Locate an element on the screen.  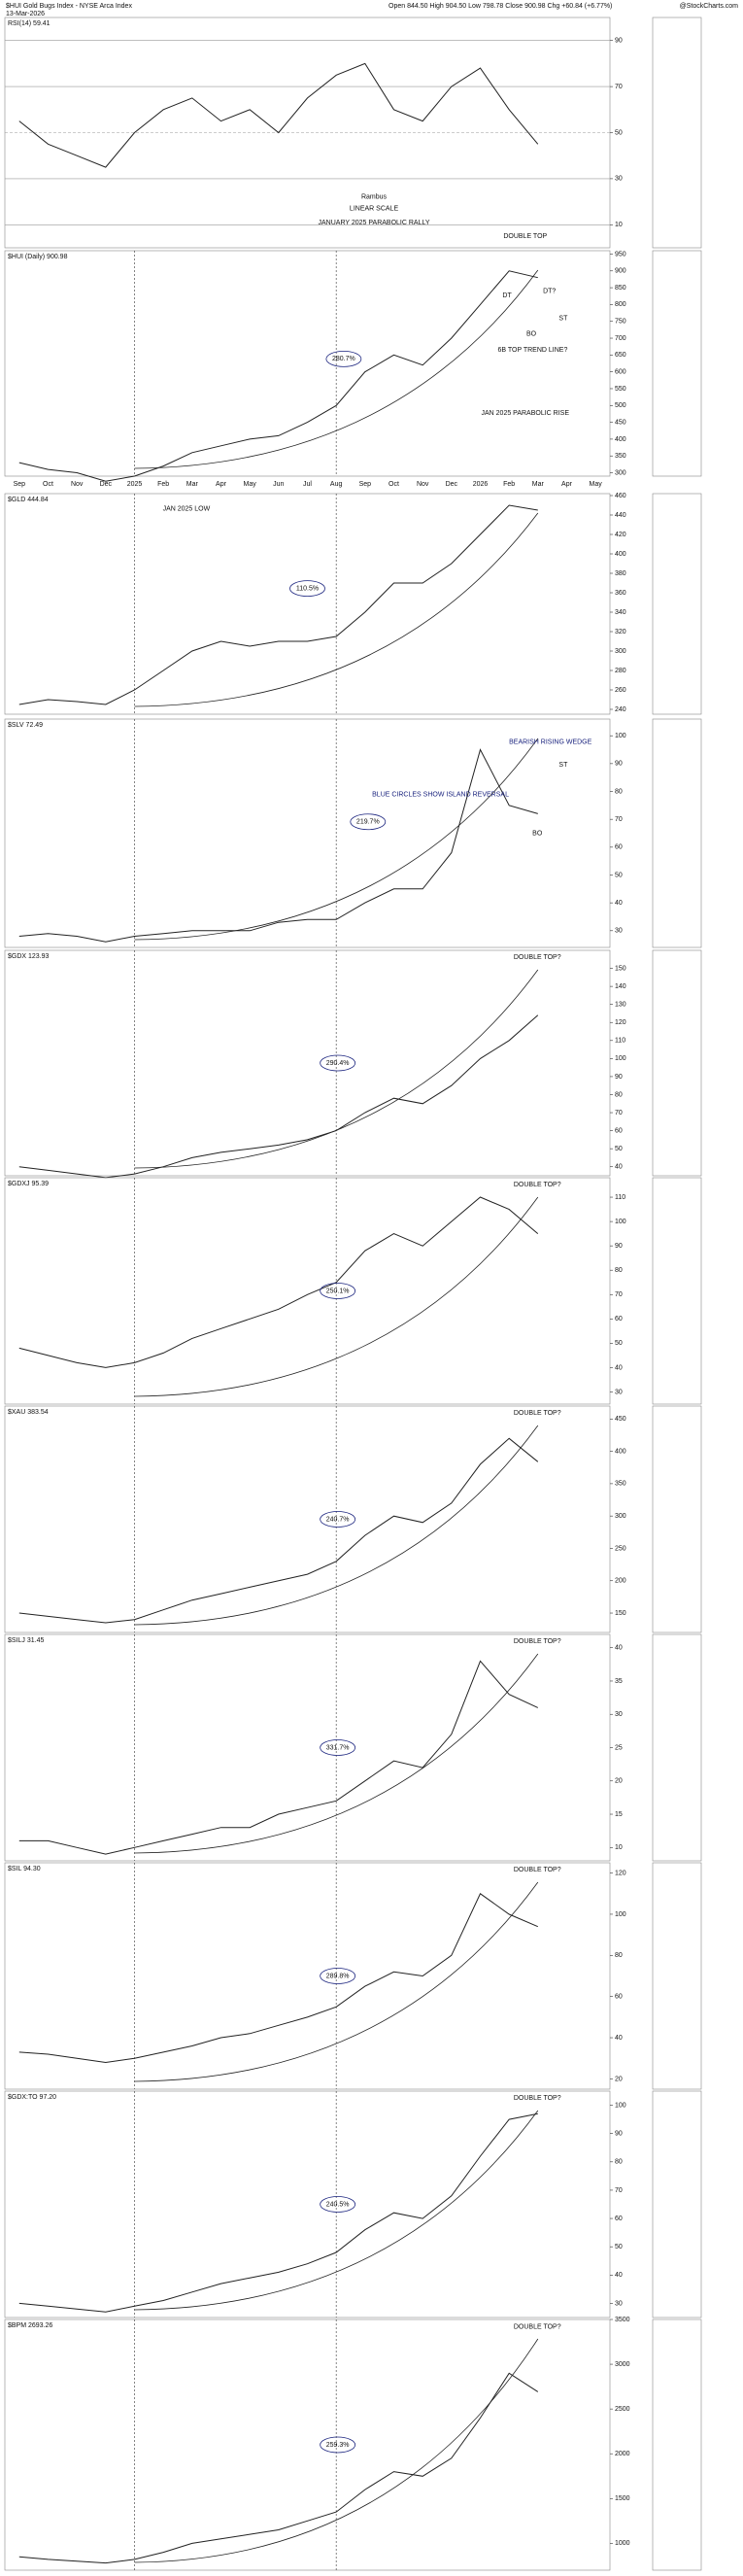
annotation: 219.7% is located at coordinates (368, 822).